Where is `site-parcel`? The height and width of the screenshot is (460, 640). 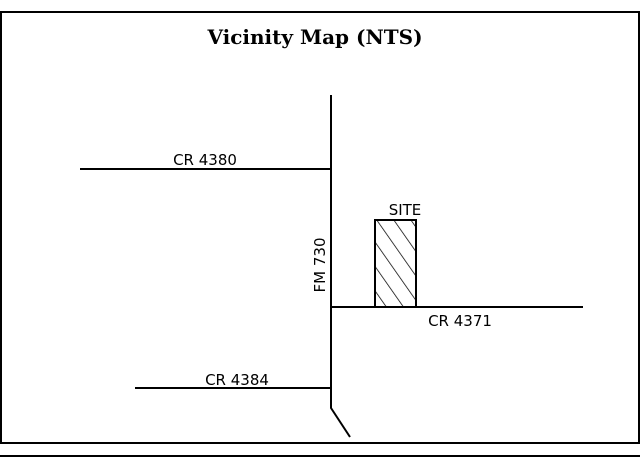 site-parcel is located at coordinates (395, 263).